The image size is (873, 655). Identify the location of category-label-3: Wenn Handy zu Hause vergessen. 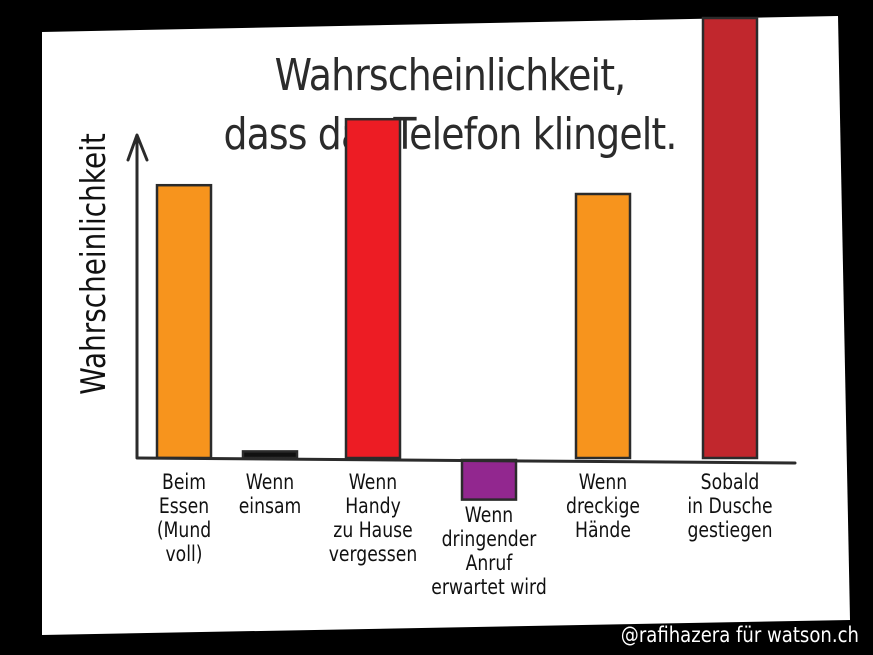
(373, 518).